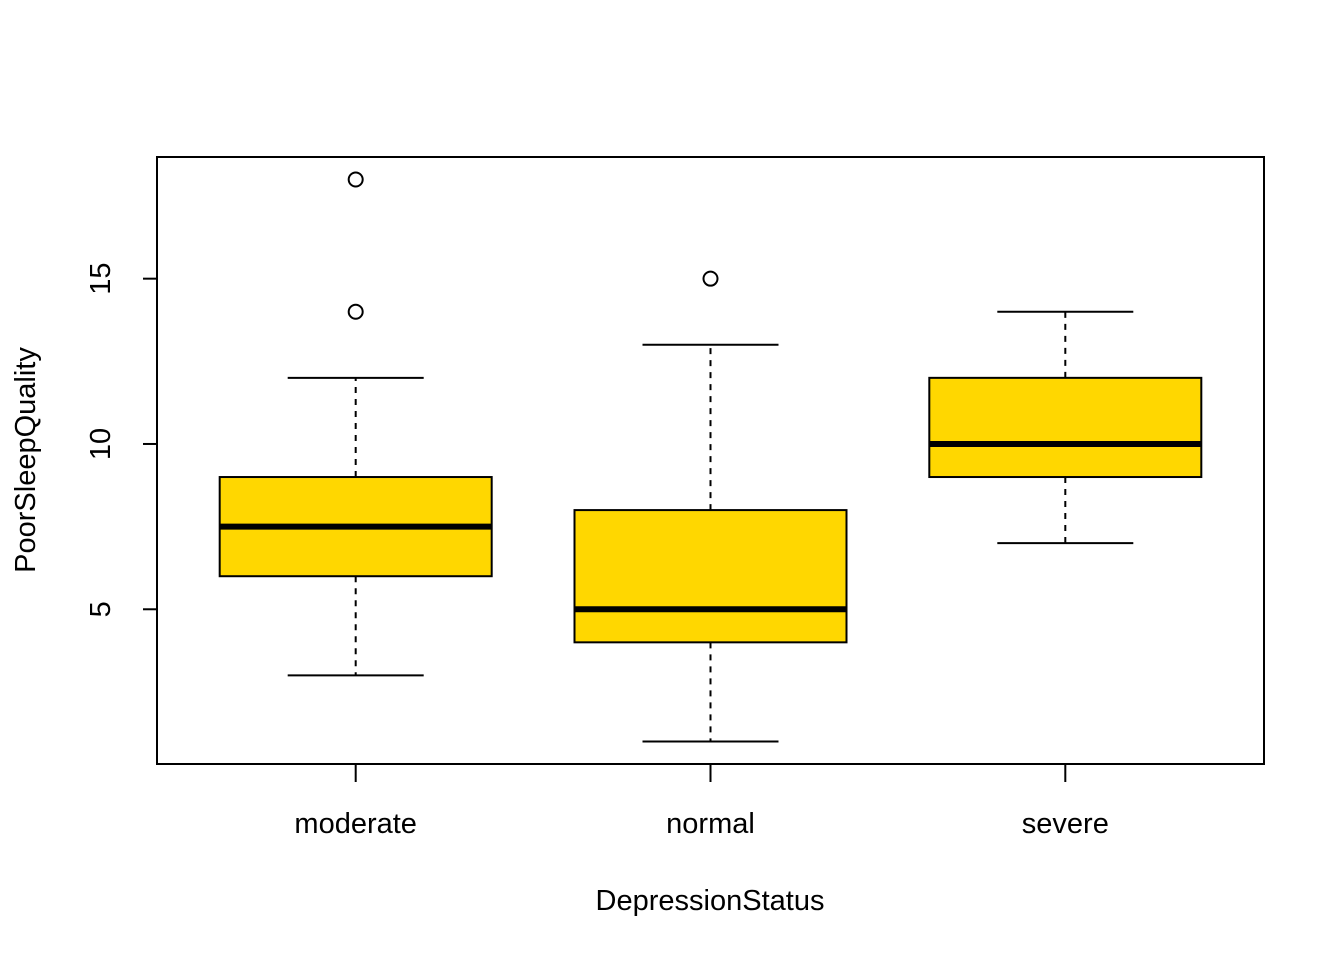 This screenshot has width=1344, height=960. What do you see at coordinates (101, 609) in the screenshot?
I see `y-tick-label: 5` at bounding box center [101, 609].